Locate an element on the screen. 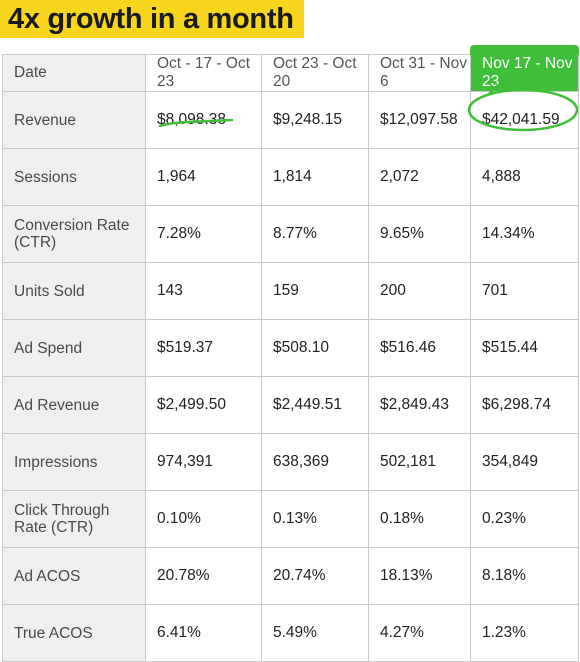  table-cell: 200 is located at coordinates (419, 291).